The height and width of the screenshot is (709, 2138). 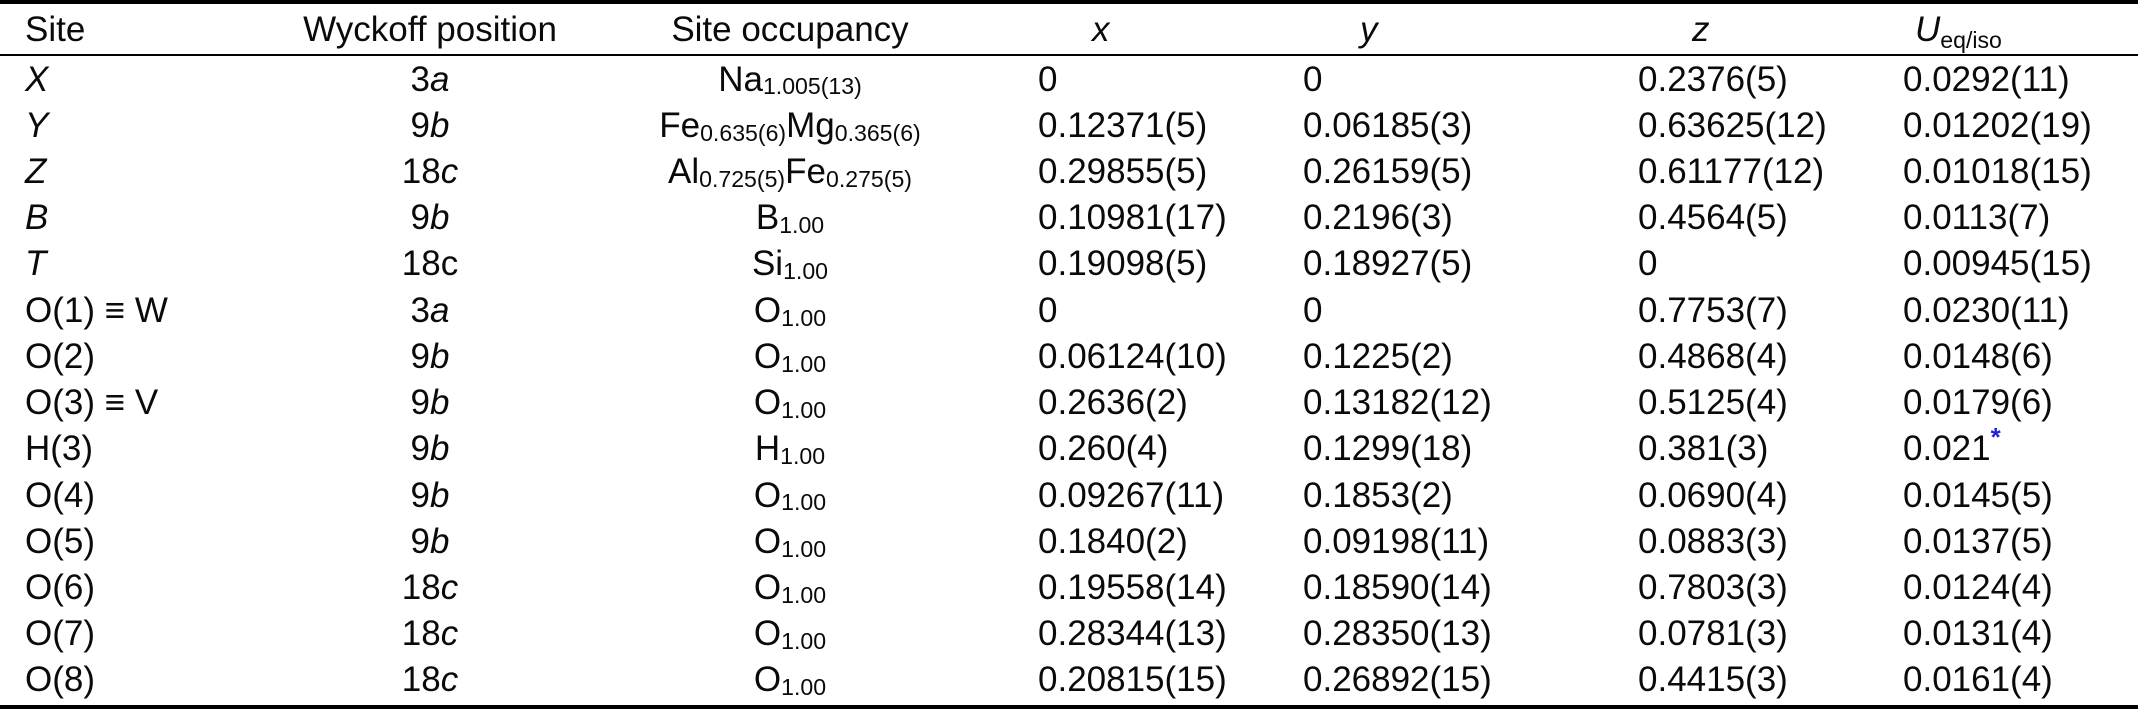 What do you see at coordinates (60, 495) in the screenshot?
I see `cell-site: O(4)` at bounding box center [60, 495].